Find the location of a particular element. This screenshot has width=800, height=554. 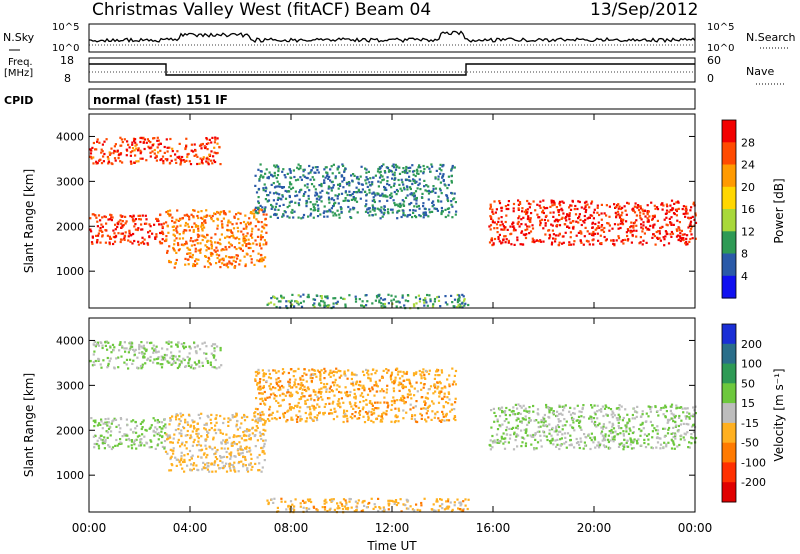

frequency-strip: Freq. [MHz] 18 8 60 0 Nave is located at coordinates (394, 69).